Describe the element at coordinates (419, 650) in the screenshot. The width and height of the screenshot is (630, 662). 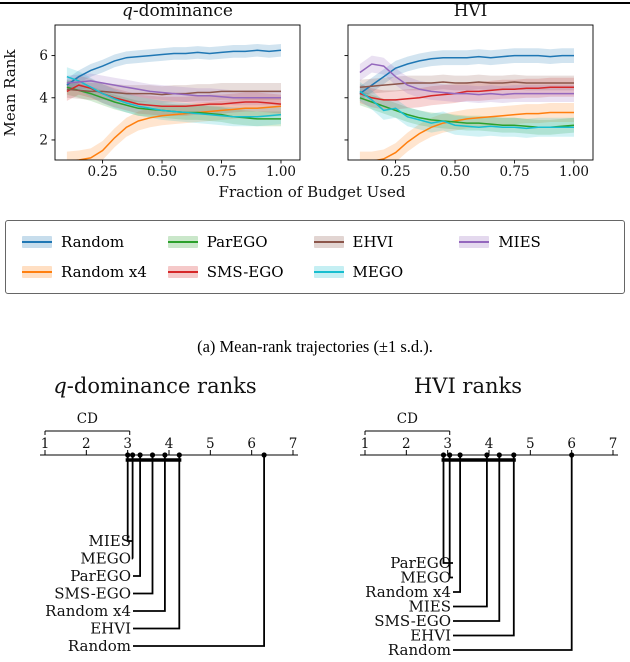
I see `cd-entry-label-random: Random` at that location.